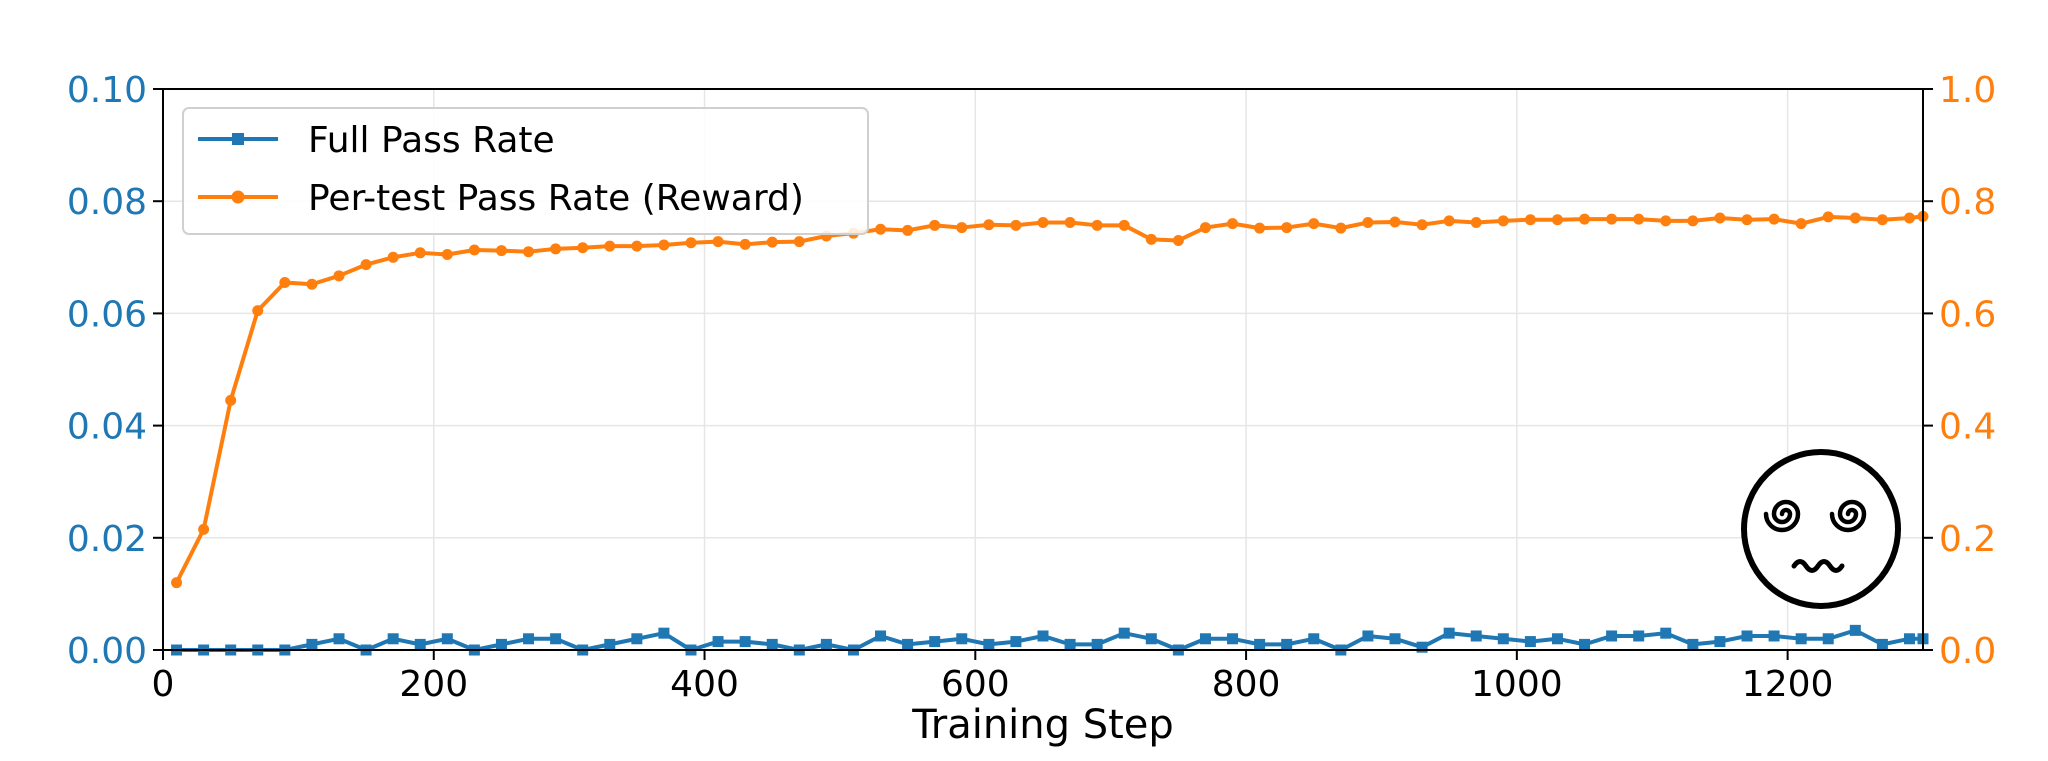  Describe the element at coordinates (115, 371) in the screenshot. I see `y-axis-left: 0.00 0.02 0.04 0.06 0.08 0.10` at that location.